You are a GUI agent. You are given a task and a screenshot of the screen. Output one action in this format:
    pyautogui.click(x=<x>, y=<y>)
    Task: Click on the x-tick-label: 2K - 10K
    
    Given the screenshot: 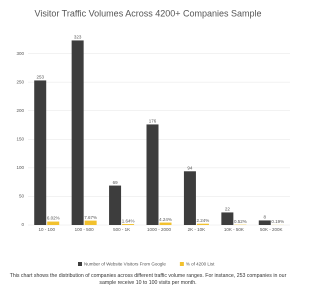 What is the action you would take?
    pyautogui.click(x=197, y=229)
    